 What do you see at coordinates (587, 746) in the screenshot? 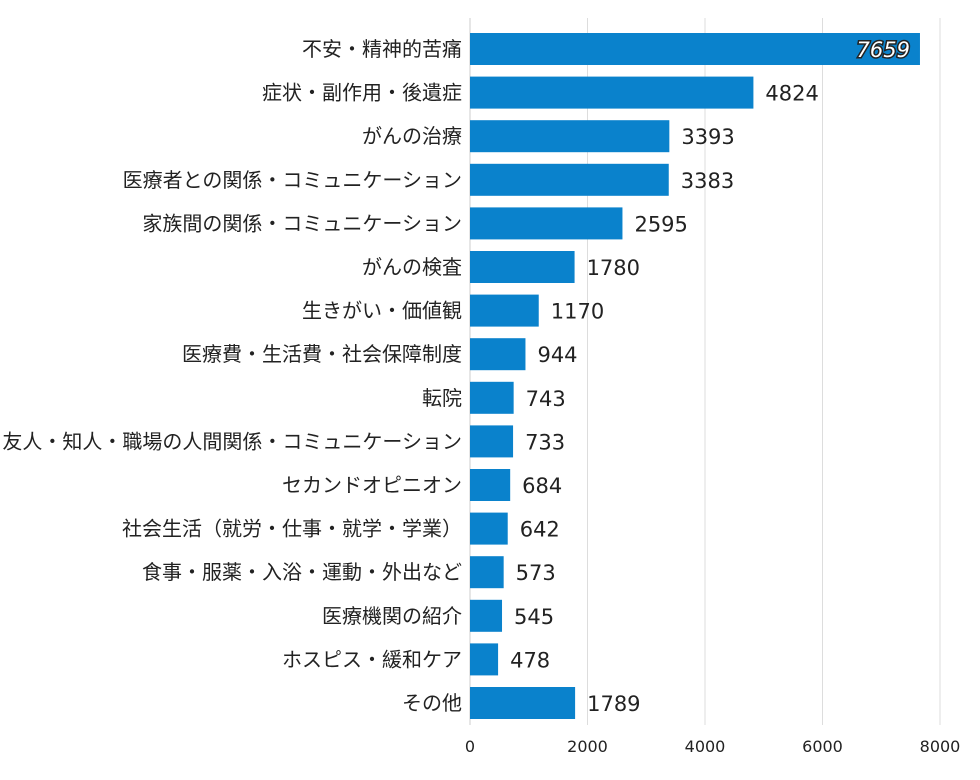
I see `x-tick-label: 2000` at bounding box center [587, 746].